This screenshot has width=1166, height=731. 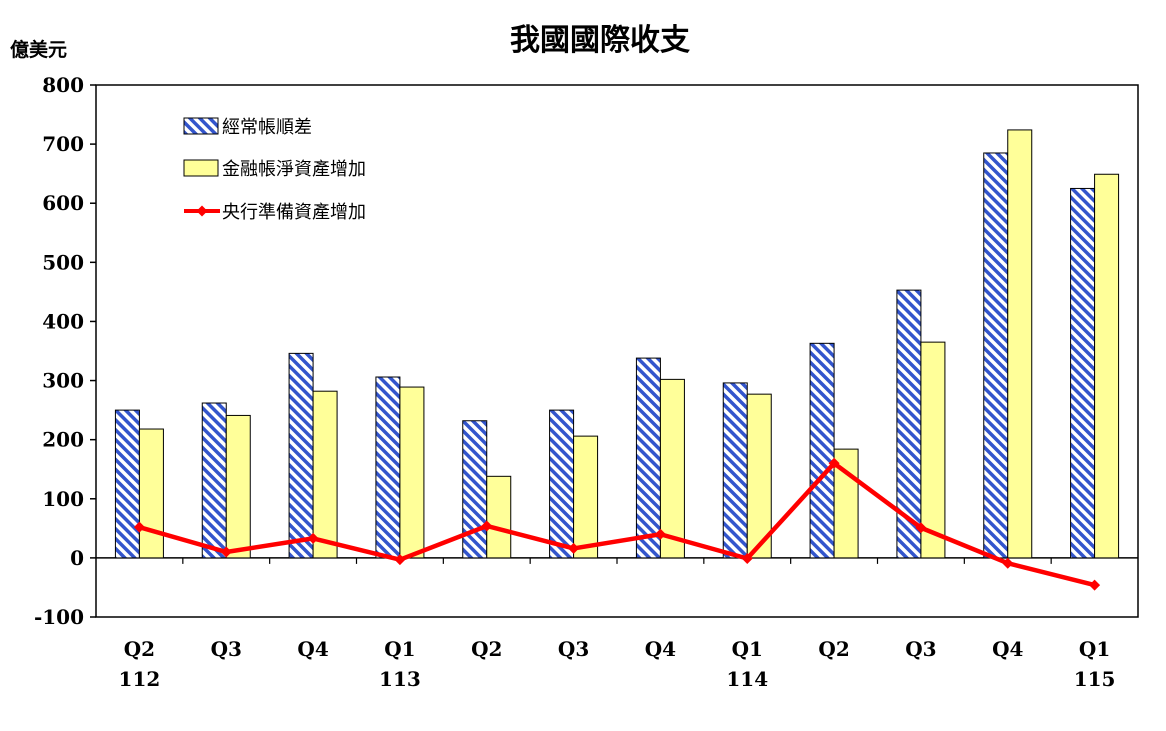 I want to click on legend-swatch-current-account, so click(x=201, y=126).